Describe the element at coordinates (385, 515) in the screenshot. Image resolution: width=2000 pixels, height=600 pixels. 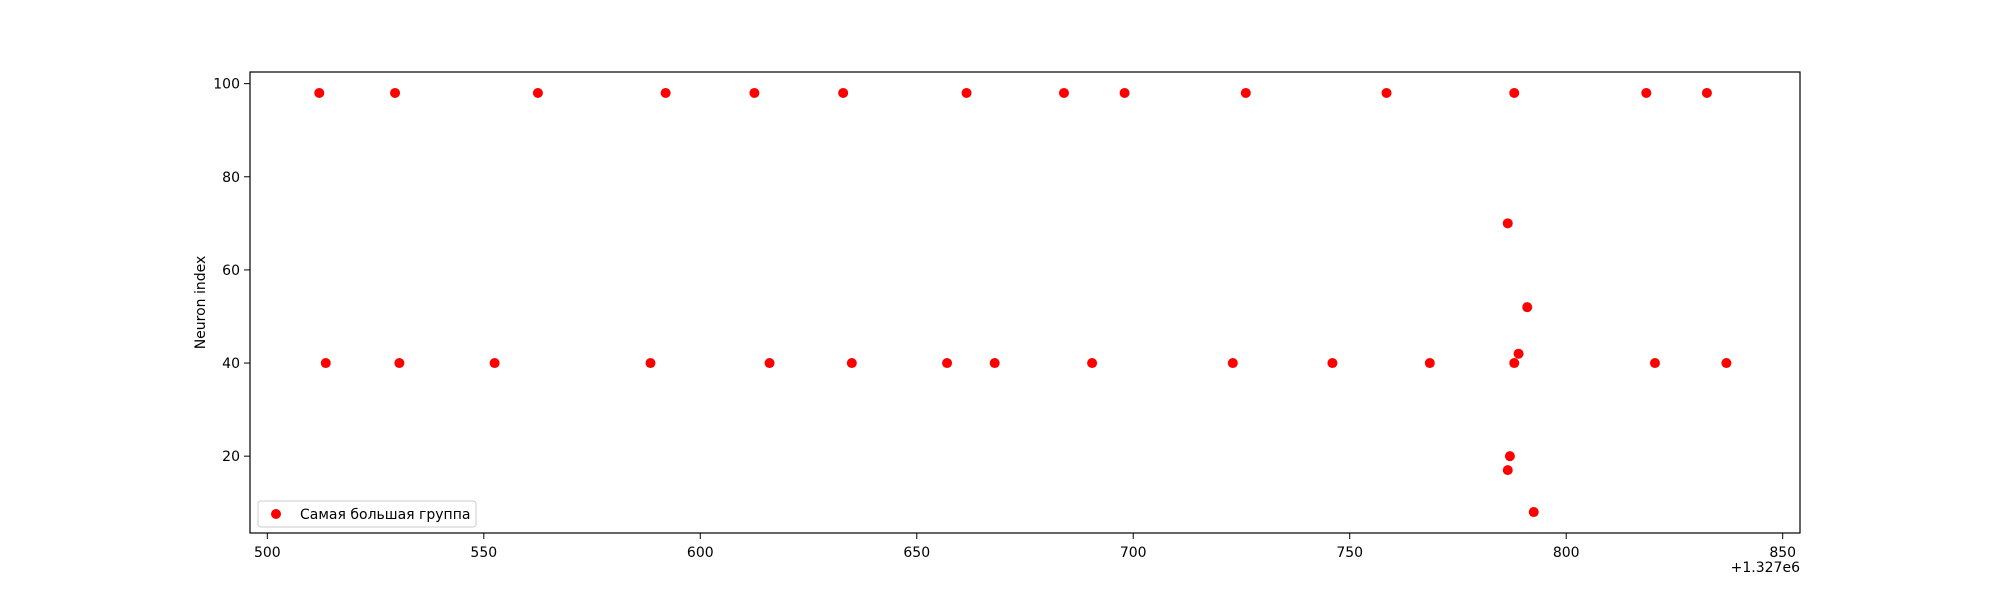
I see `legend-label: Самая большая группа` at that location.